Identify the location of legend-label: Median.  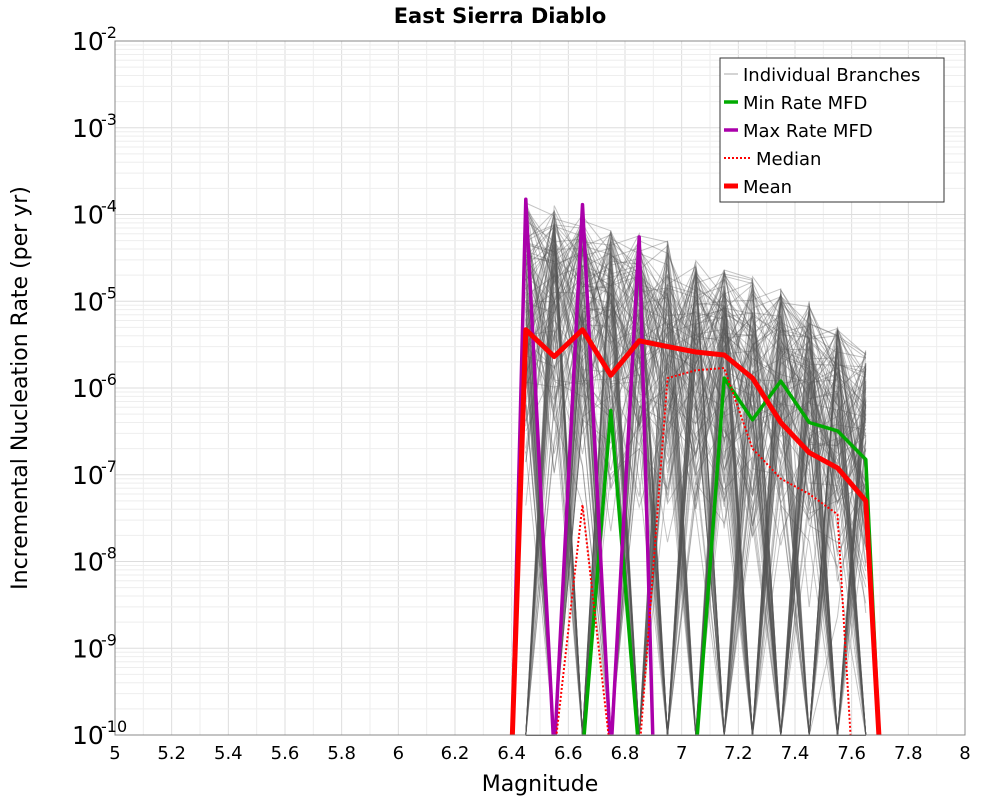
(788, 159).